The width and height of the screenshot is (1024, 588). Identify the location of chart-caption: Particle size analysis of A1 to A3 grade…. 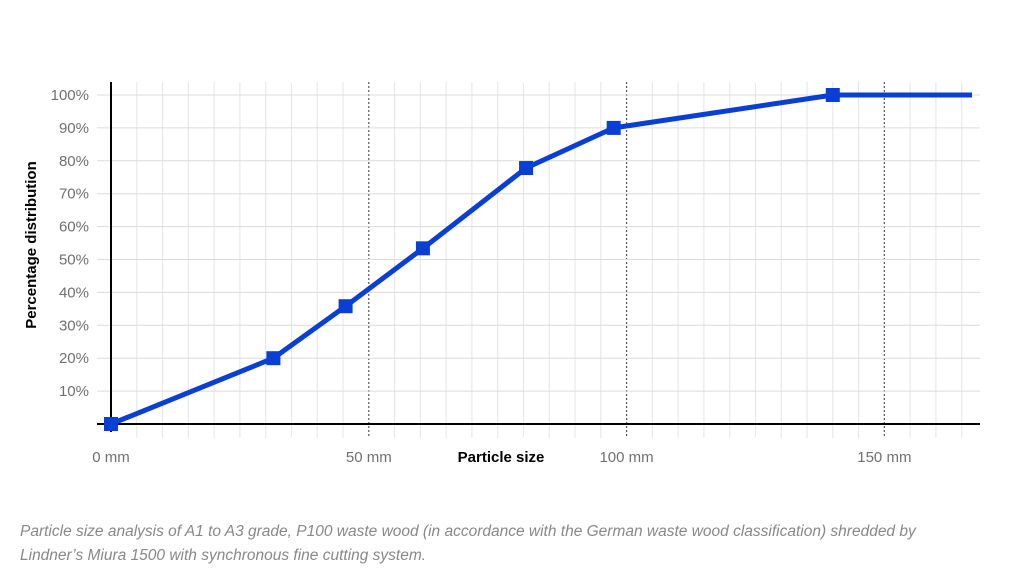
(468, 543).